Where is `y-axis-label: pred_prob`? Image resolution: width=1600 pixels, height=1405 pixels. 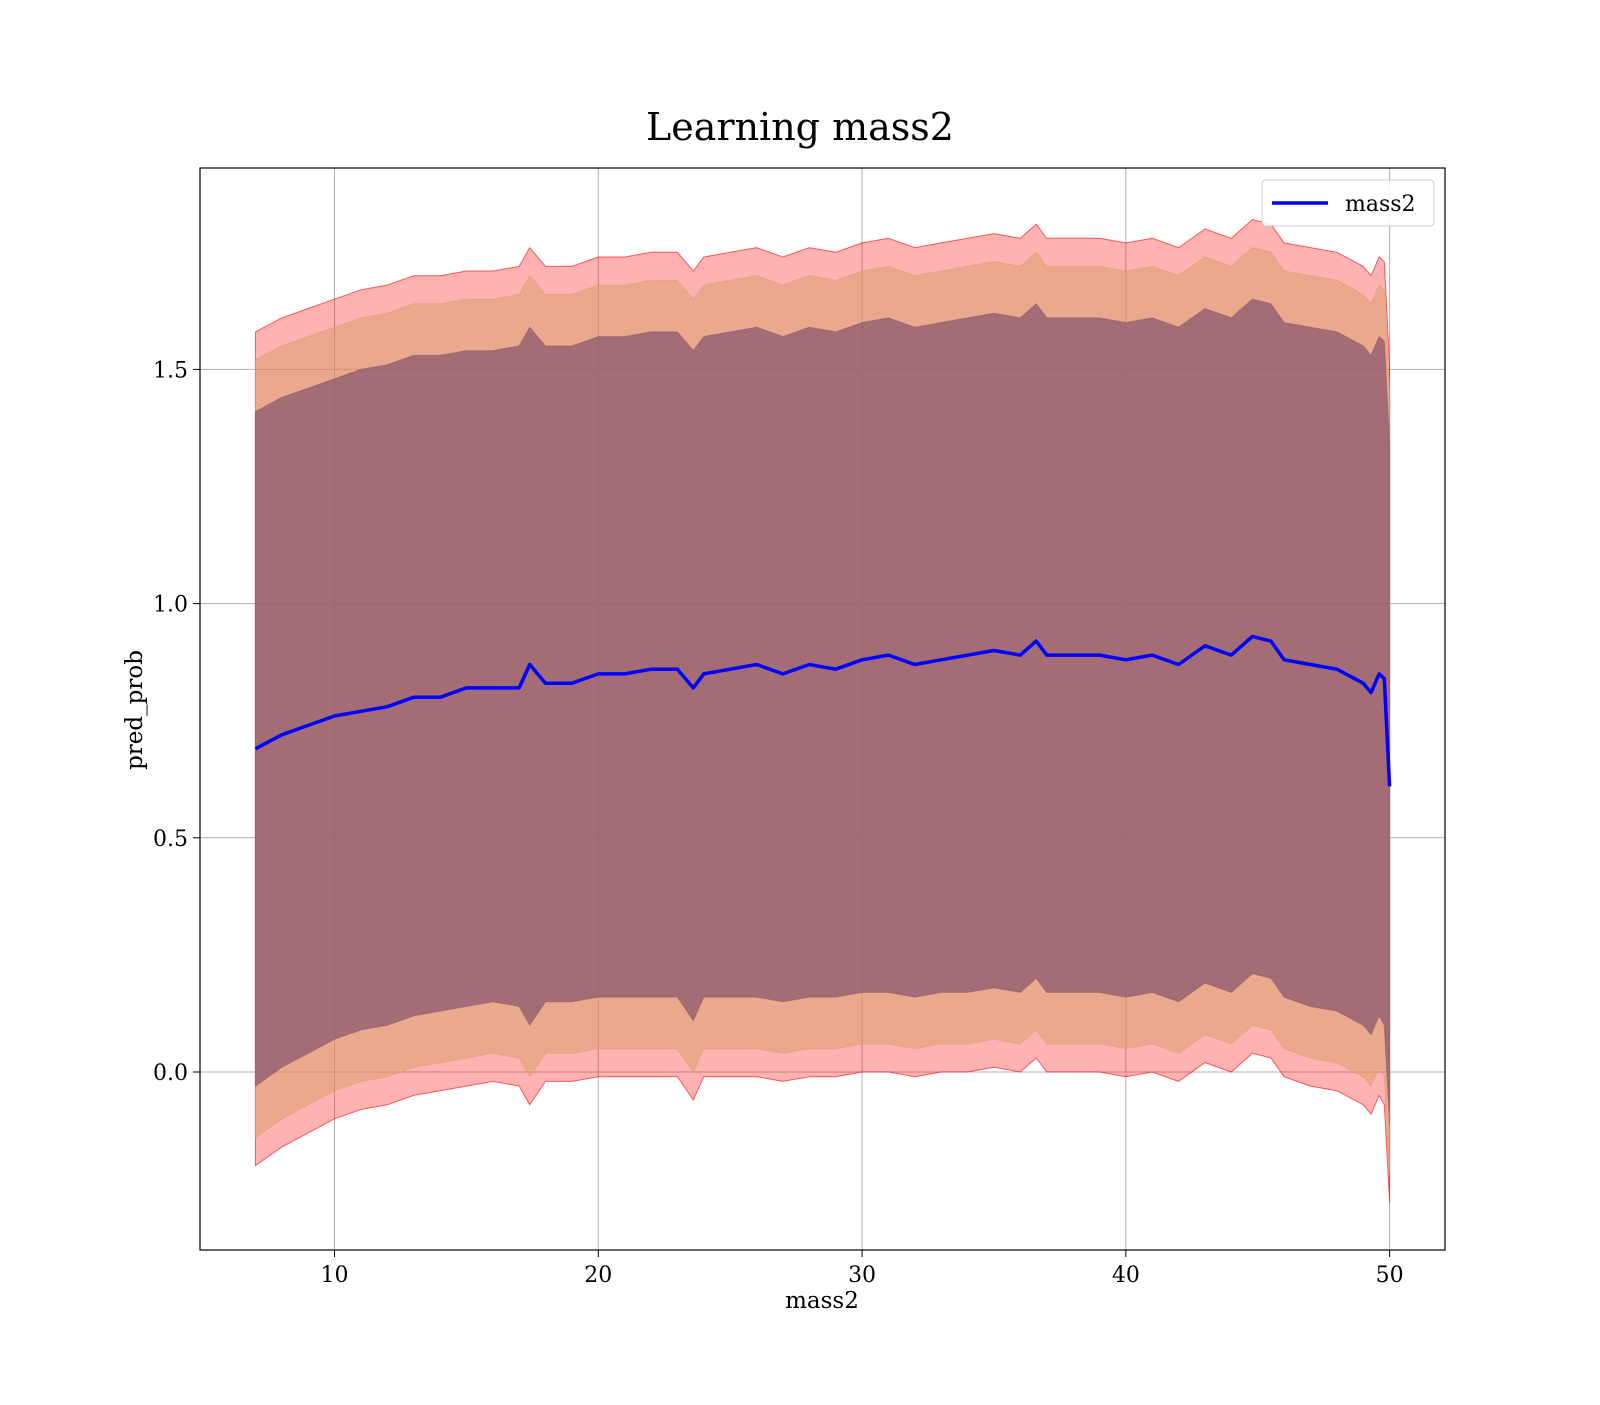 y-axis-label: pred_prob is located at coordinates (135, 710).